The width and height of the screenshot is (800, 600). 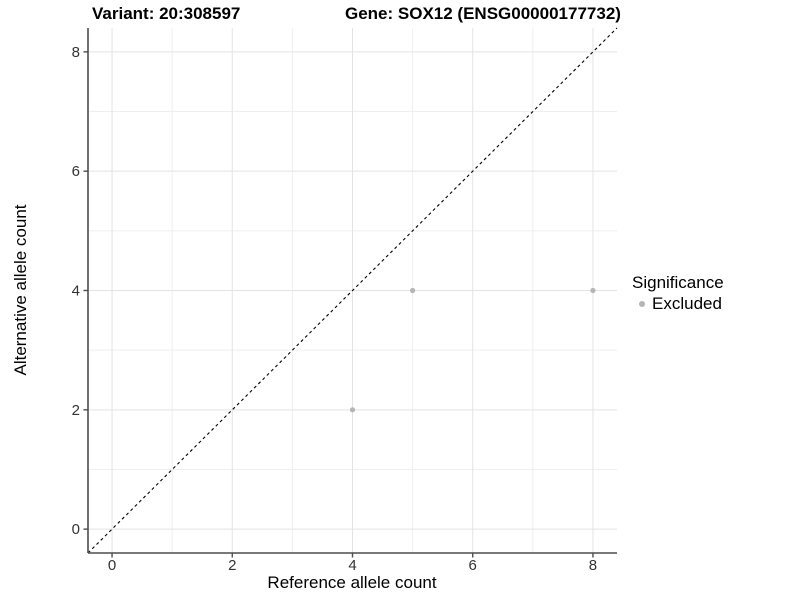 What do you see at coordinates (473, 565) in the screenshot?
I see `x-tick-label: 6` at bounding box center [473, 565].